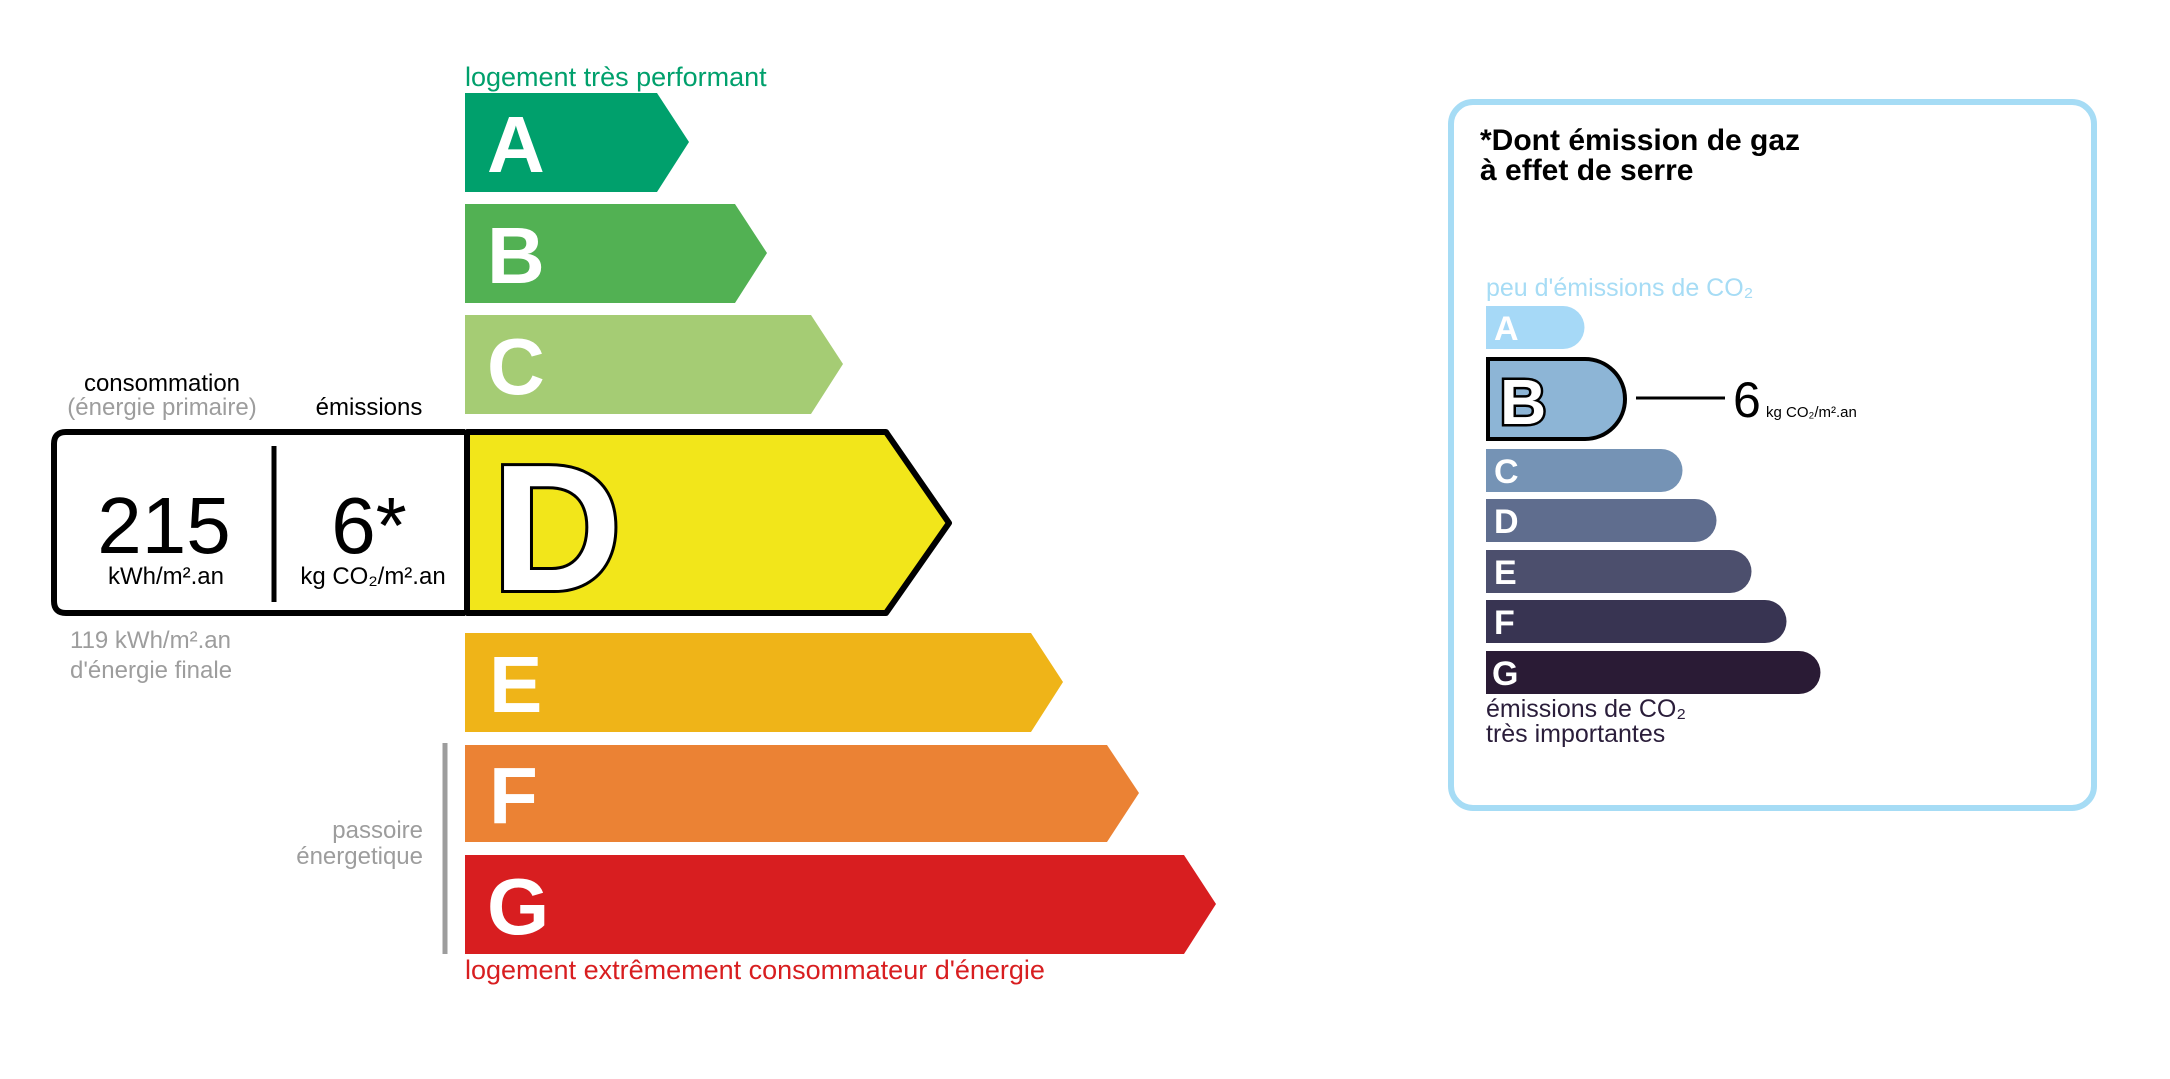 Image resolution: width=2170 pixels, height=1079 pixels. Describe the element at coordinates (372, 576) in the screenshot. I see `emissions-unit: kg CO₂/m².an` at that location.